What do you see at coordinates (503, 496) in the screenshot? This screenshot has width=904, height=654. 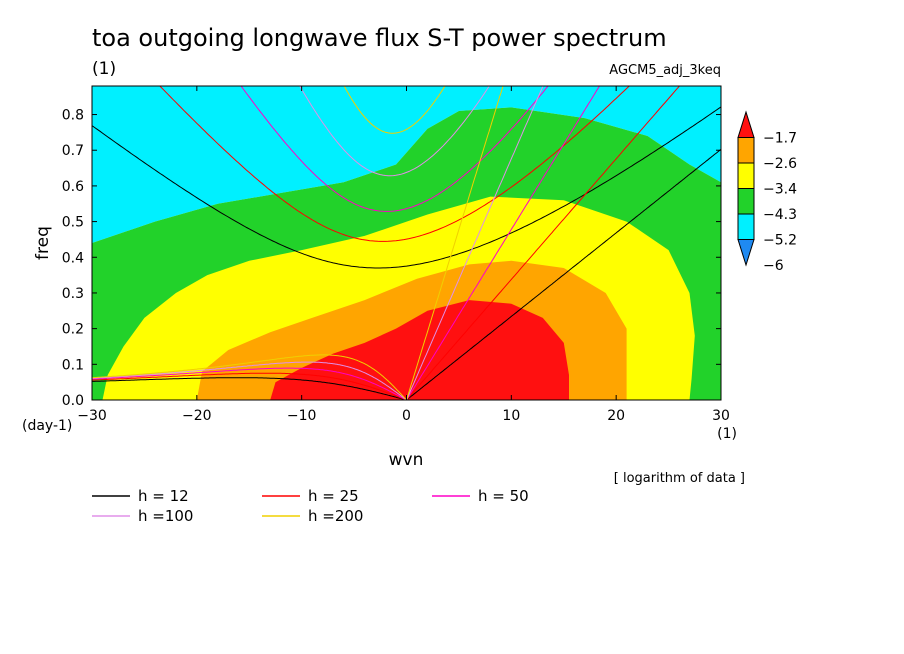 I see `legend-label: h = 50` at bounding box center [503, 496].